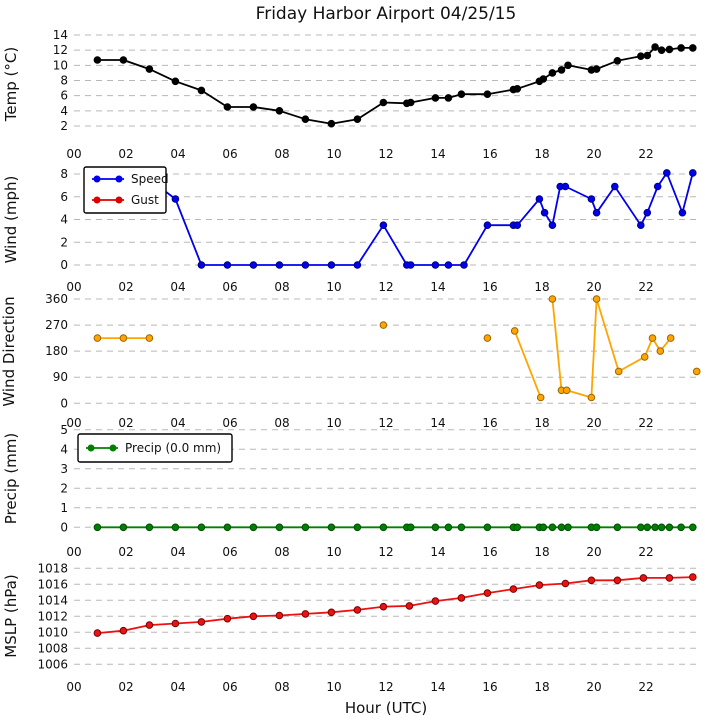 Image resolution: width=705 pixels, height=726 pixels. I want to click on legend-label: Speed, so click(150, 179).